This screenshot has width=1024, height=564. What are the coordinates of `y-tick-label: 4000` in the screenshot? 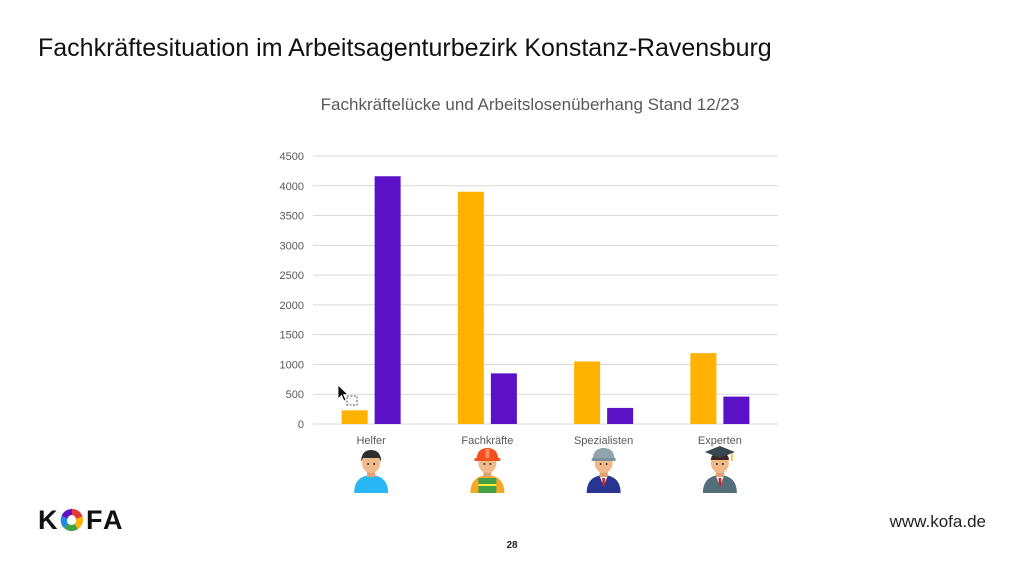 It's located at (292, 187).